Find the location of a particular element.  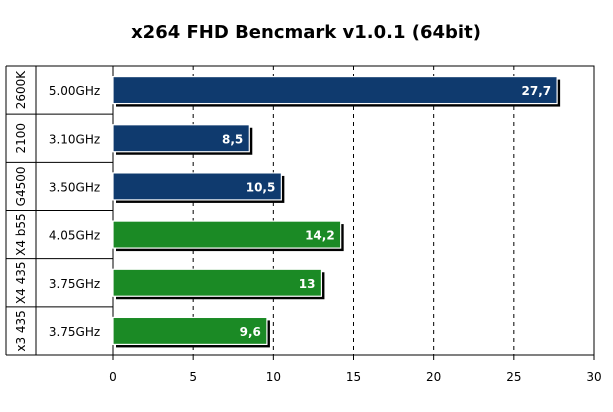

category-label: 4.05GHz is located at coordinates (74, 236).